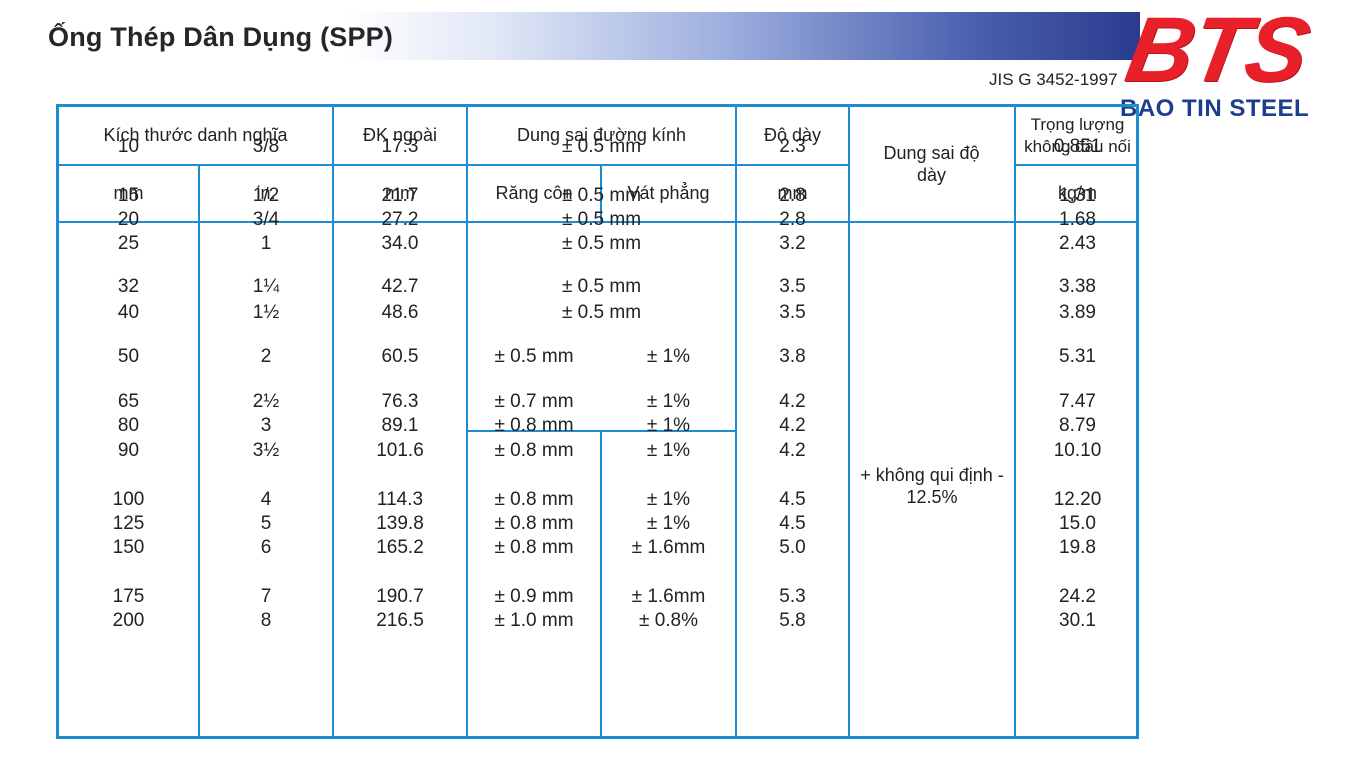  What do you see at coordinates (588, 36) in the screenshot?
I see `title-band` at bounding box center [588, 36].